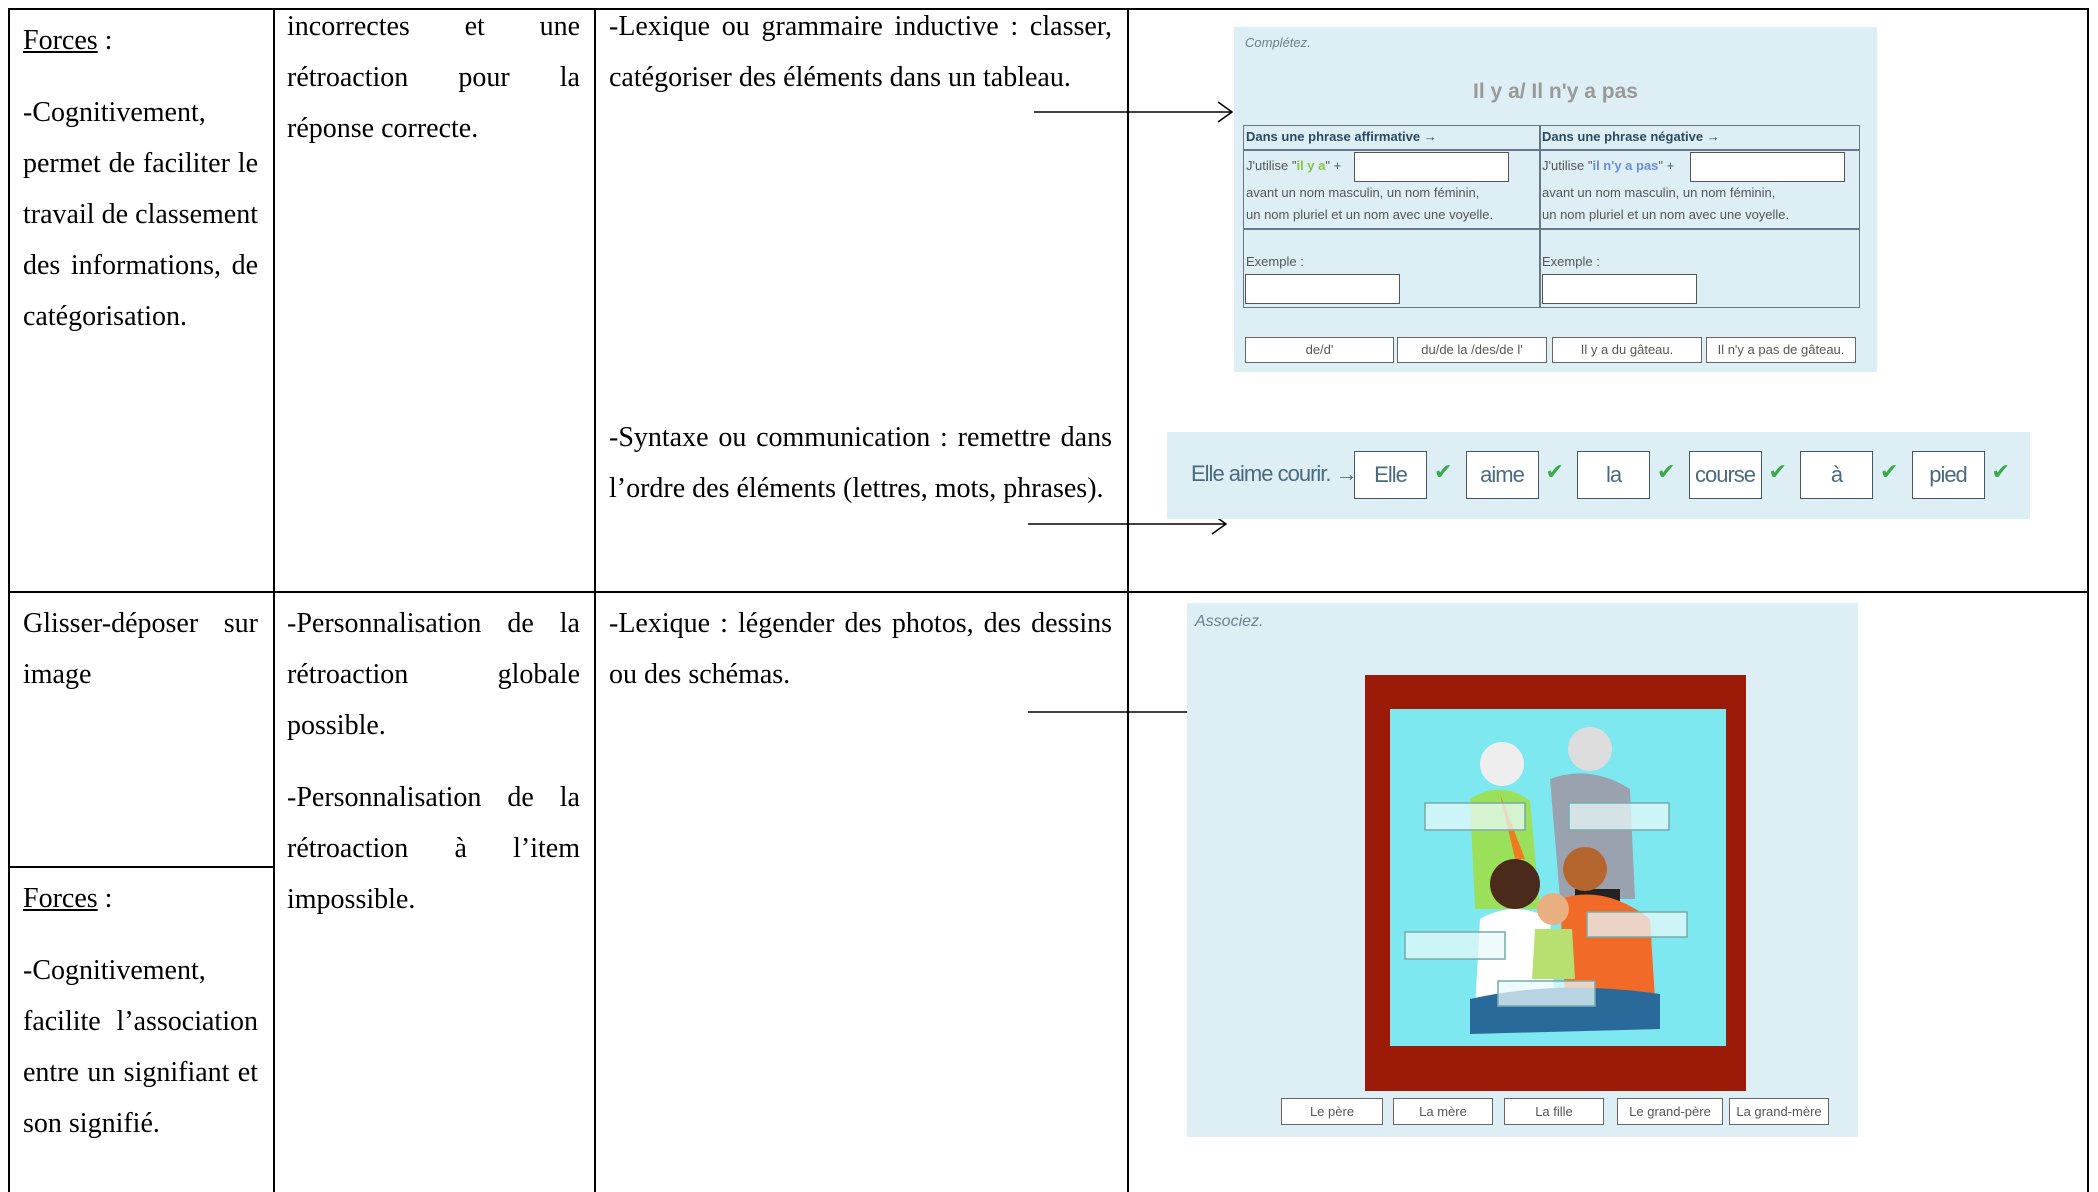 This screenshot has width=2098, height=1192. What do you see at coordinates (1332, 1111) in the screenshot?
I see `label-choice: Le père` at bounding box center [1332, 1111].